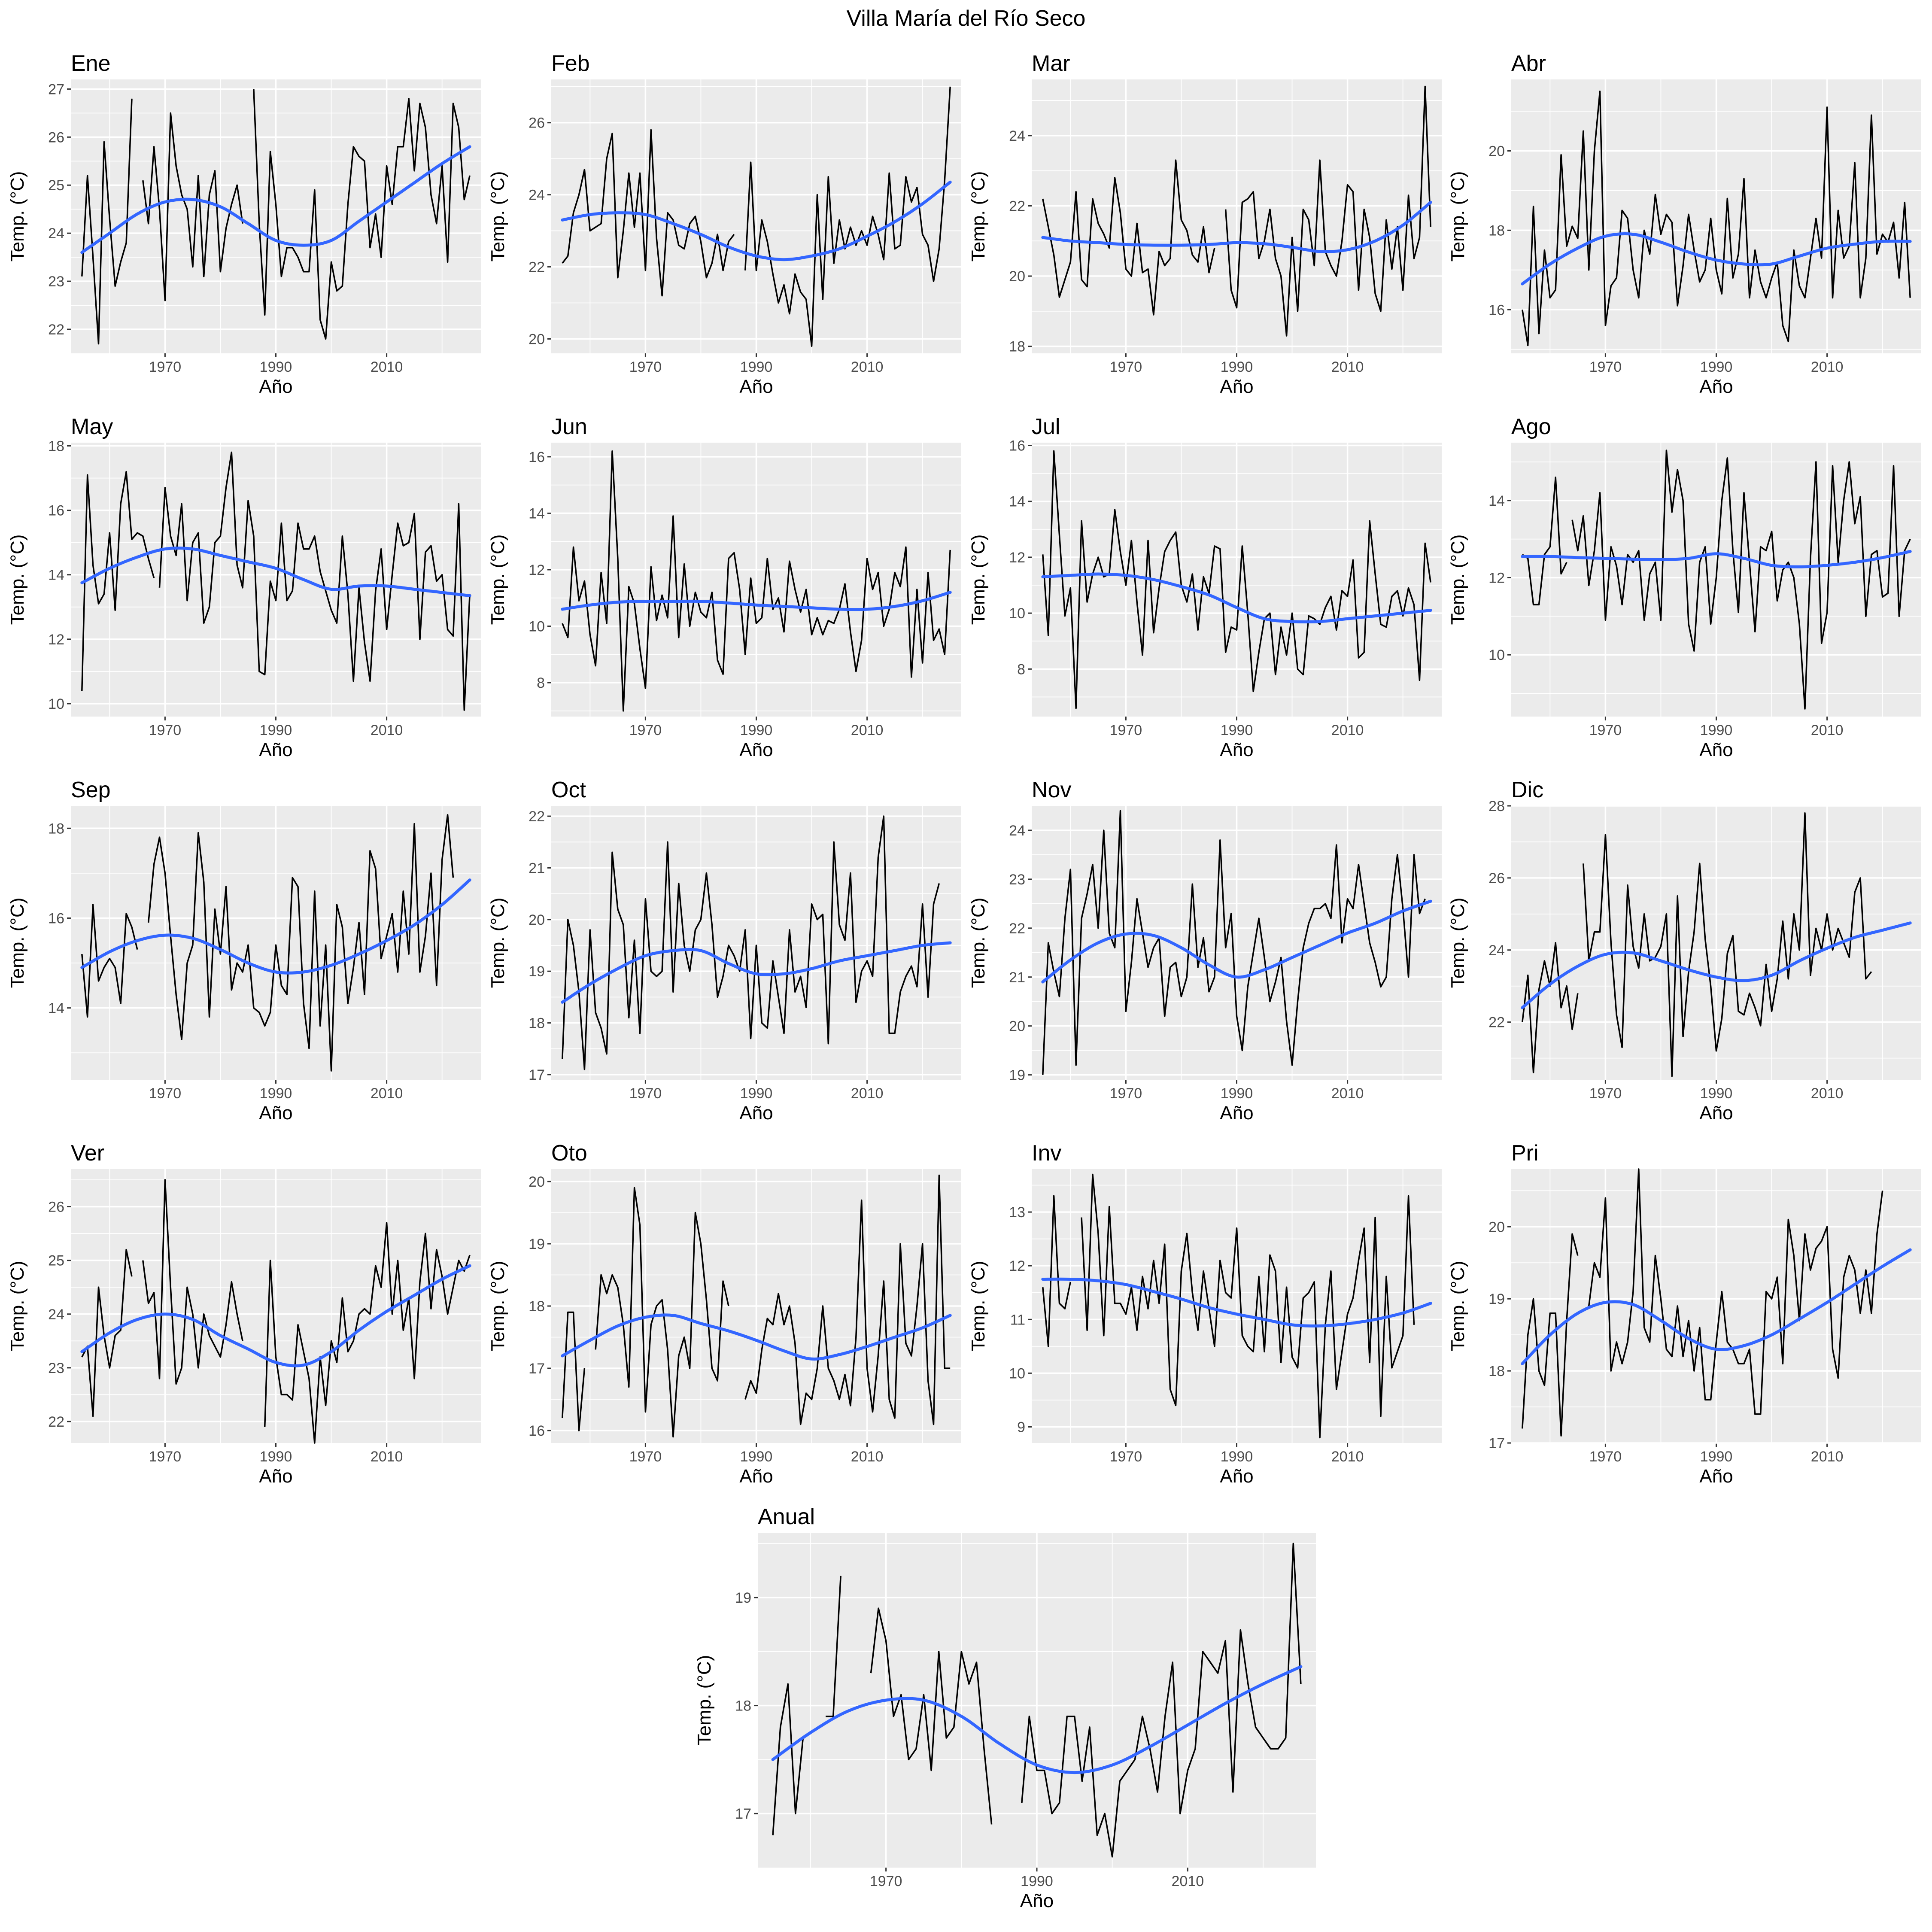 This screenshot has width=1932, height=1932. What do you see at coordinates (92, 426) in the screenshot?
I see `panel-title: May` at bounding box center [92, 426].